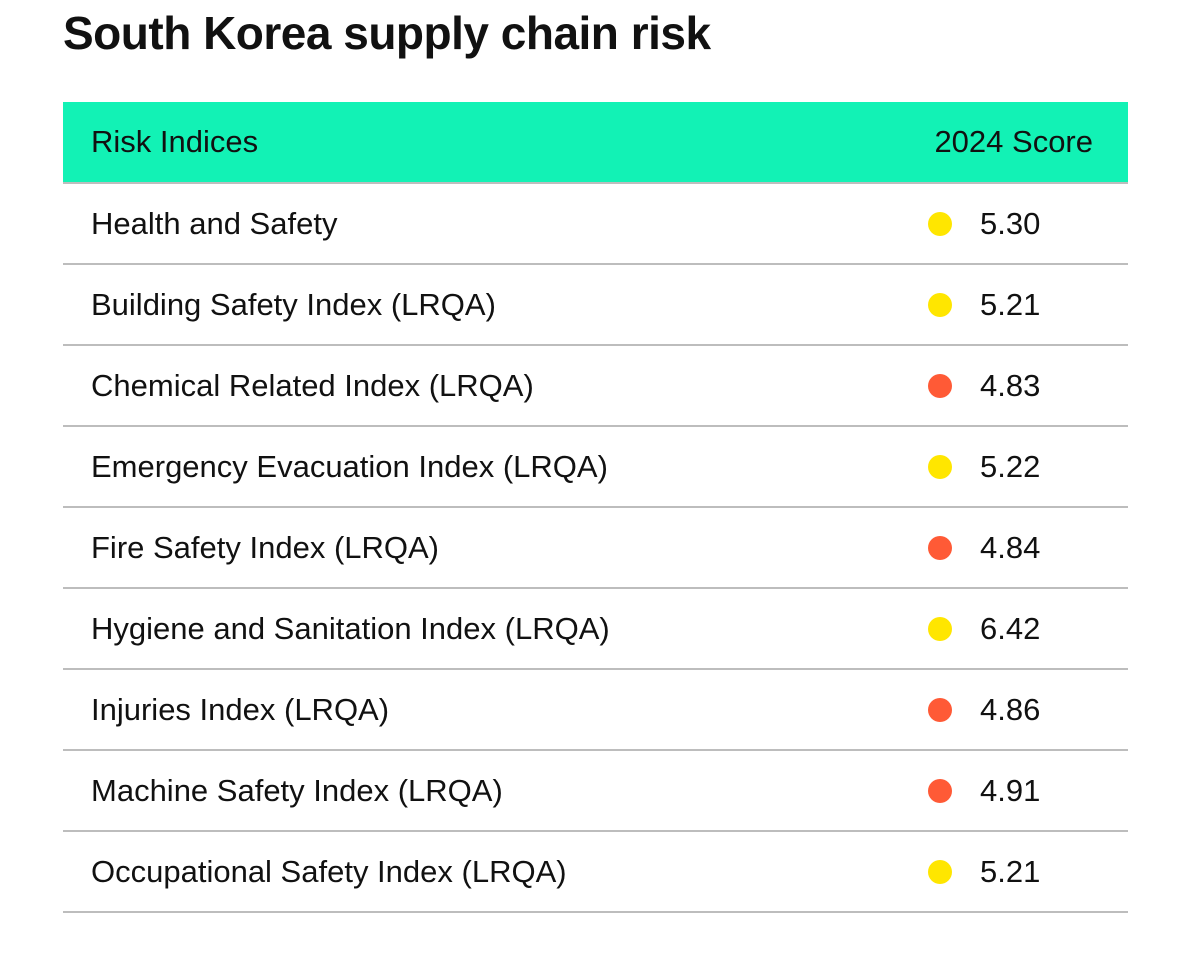  I want to click on score-cell: 4.86, so click(1028, 710).